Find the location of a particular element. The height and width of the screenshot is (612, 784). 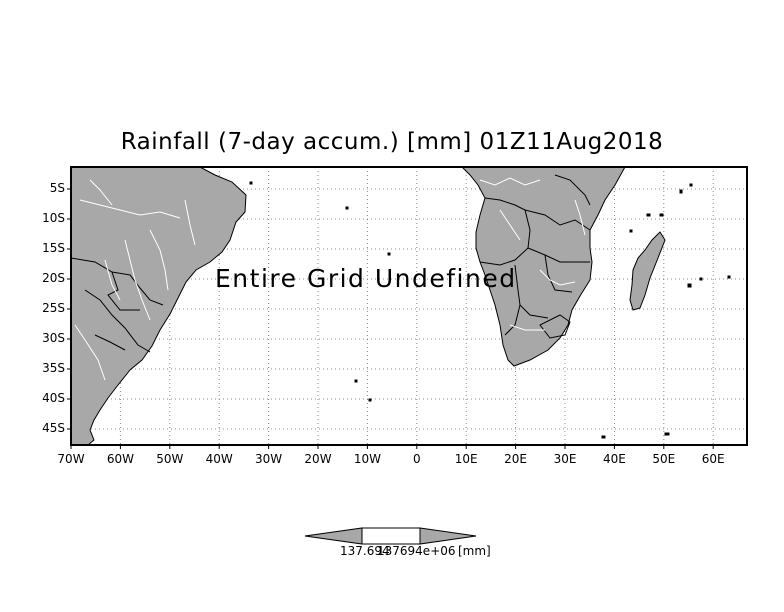

south-america-rivers is located at coordinates (135, 280).